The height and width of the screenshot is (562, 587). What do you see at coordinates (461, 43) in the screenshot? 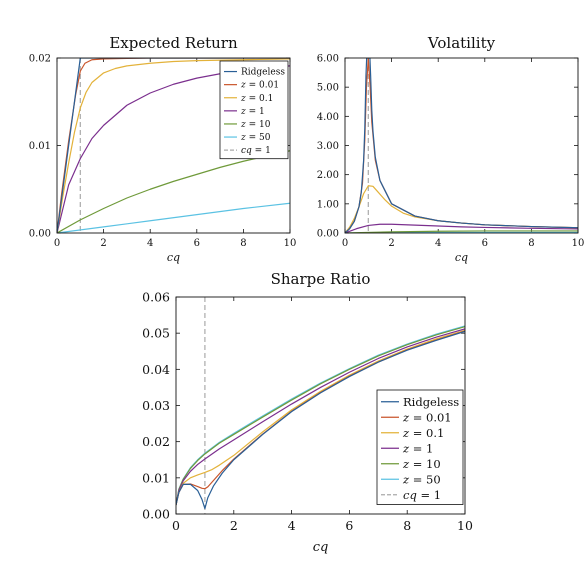
I see `chart-title: Volatility` at bounding box center [461, 43].